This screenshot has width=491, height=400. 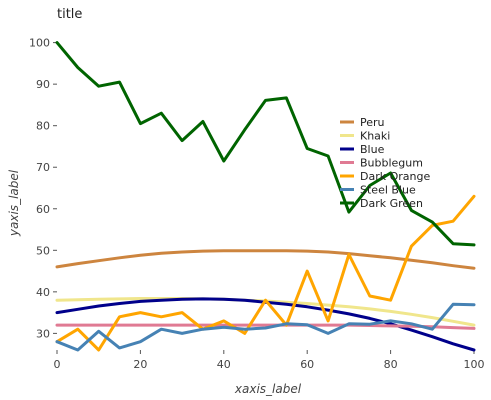 I want to click on chart-title: title, so click(x=69, y=14).